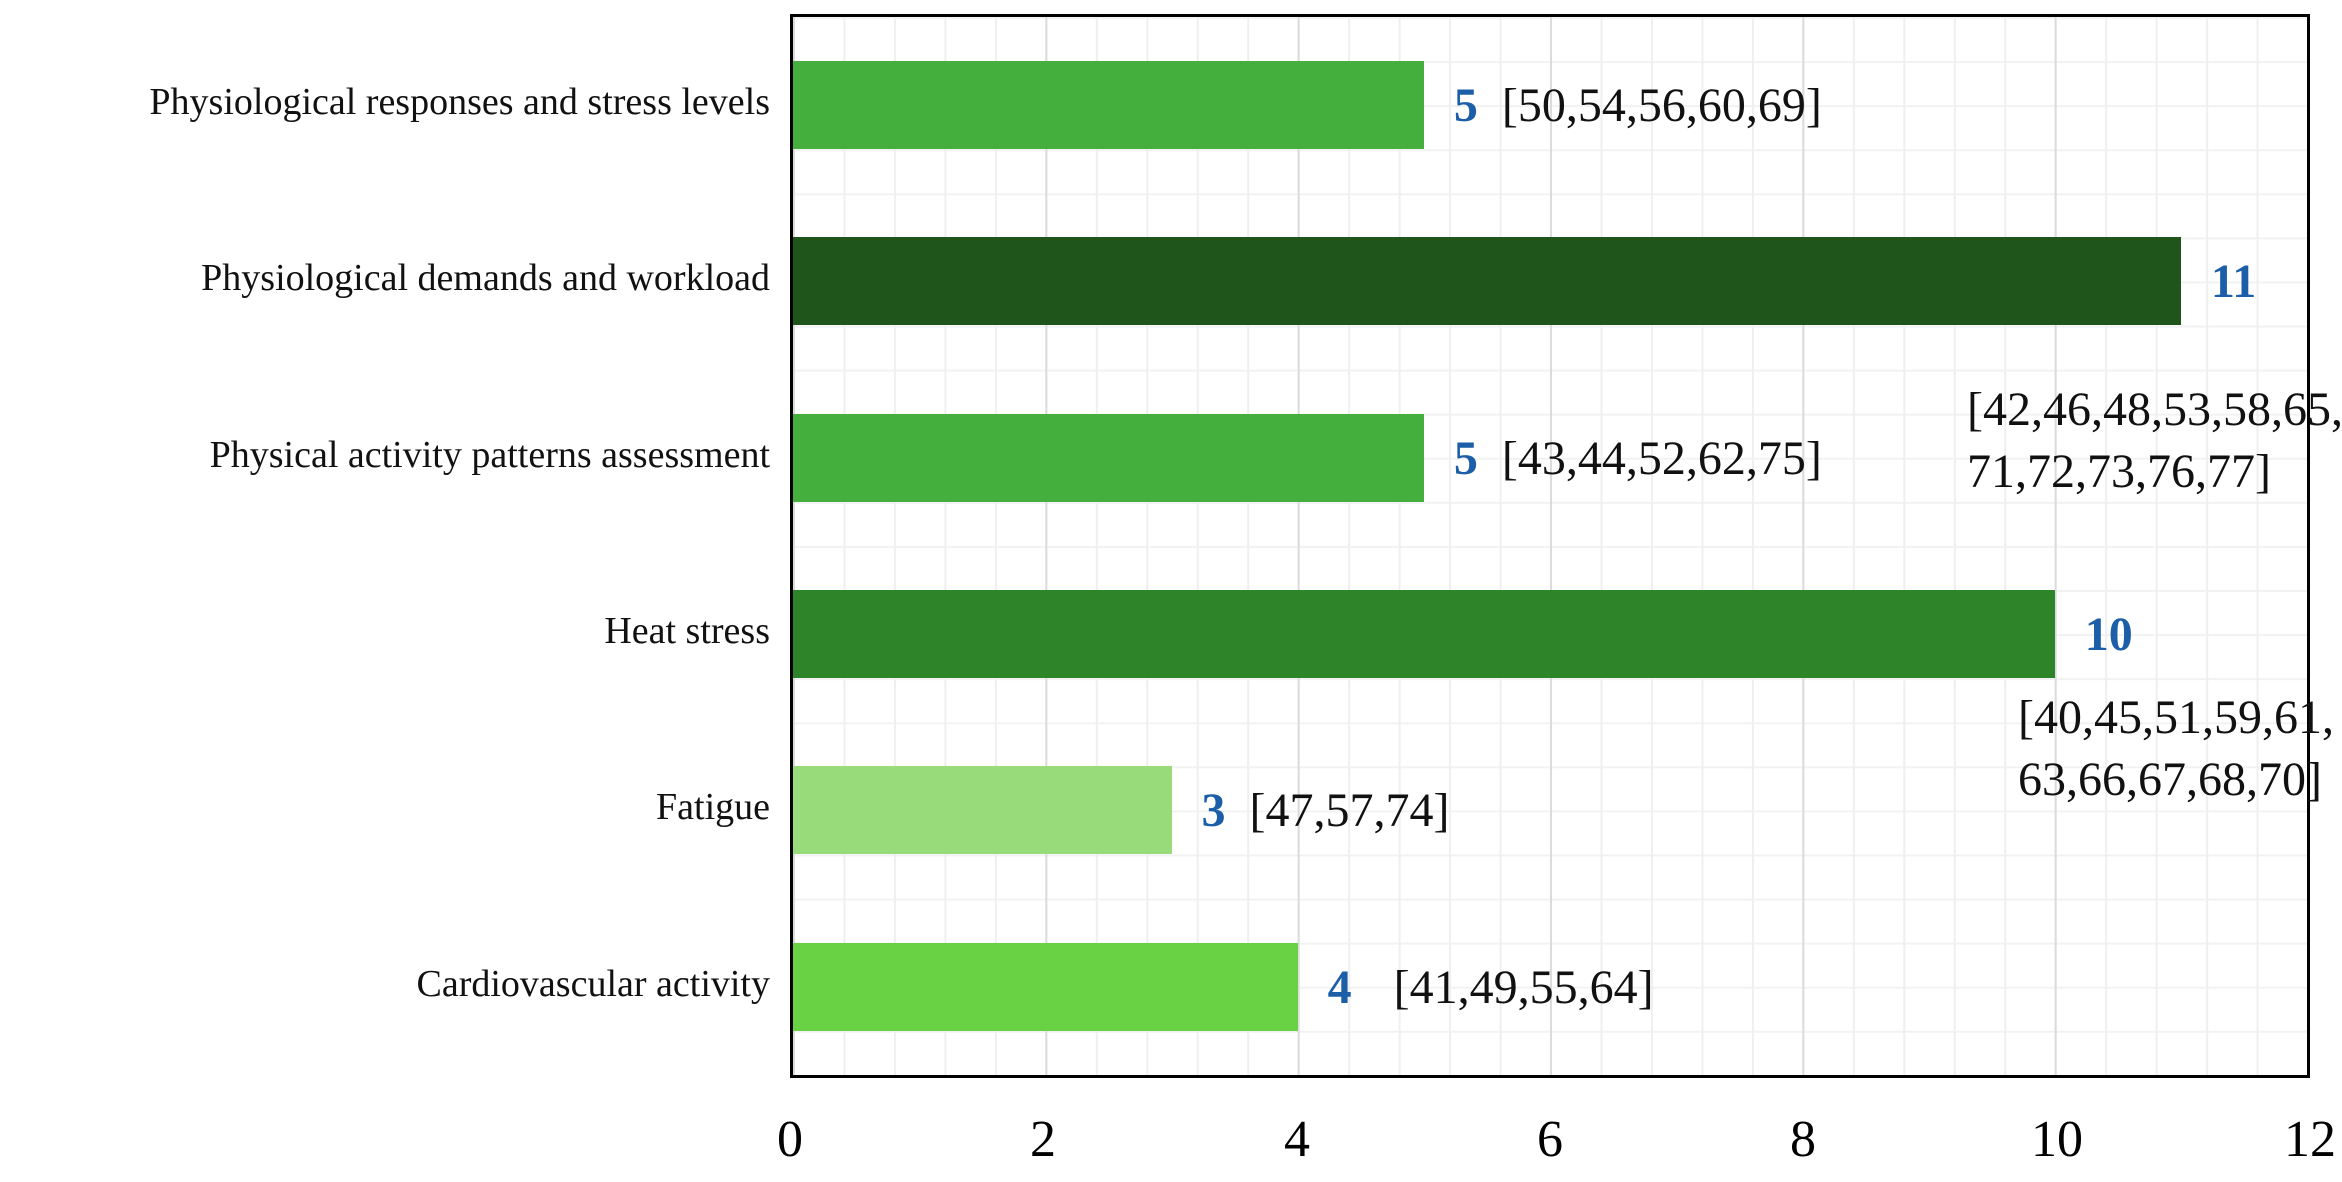  What do you see at coordinates (593, 984) in the screenshot?
I see `category-label-cardiovascular: Cardiovascular activity` at bounding box center [593, 984].